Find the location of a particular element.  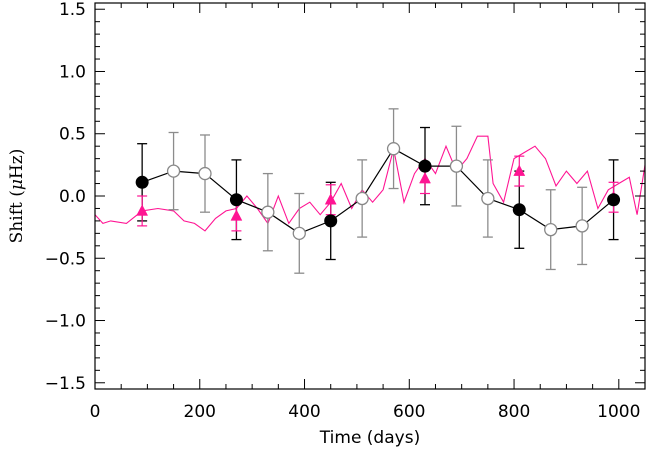

y-axis-title-prefix: Shift ( is located at coordinates (17, 216).